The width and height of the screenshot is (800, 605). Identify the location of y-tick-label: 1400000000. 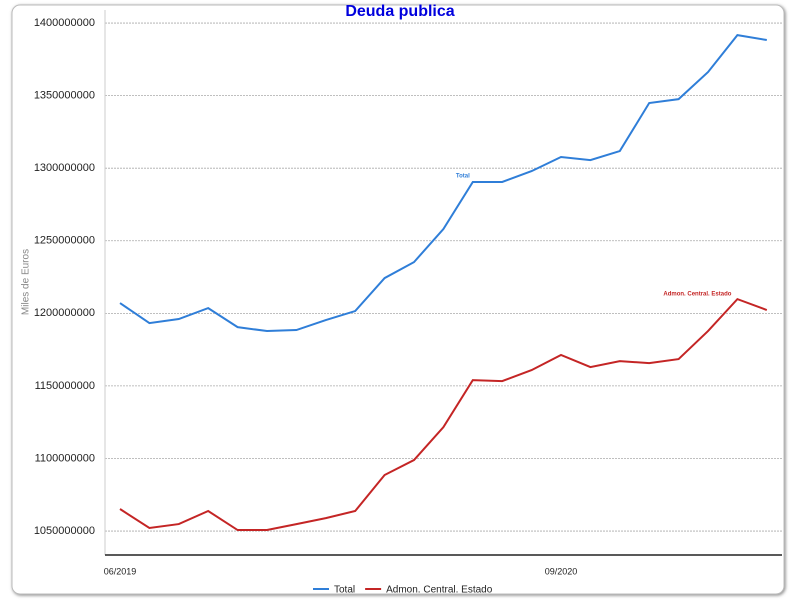
(64, 23).